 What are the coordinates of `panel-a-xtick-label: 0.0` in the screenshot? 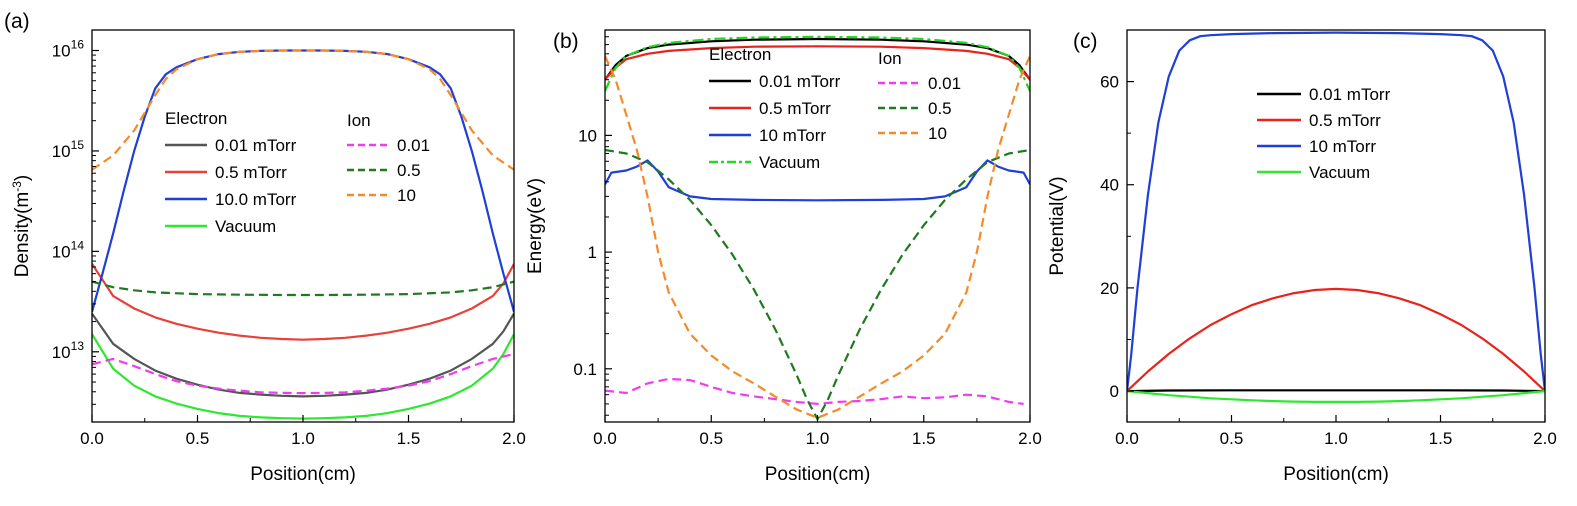 It's located at (92, 438).